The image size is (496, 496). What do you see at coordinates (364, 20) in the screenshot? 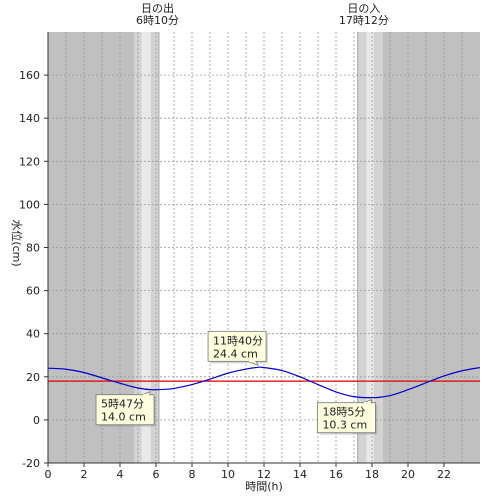
I see `sunset-time: 17時12分` at bounding box center [364, 20].